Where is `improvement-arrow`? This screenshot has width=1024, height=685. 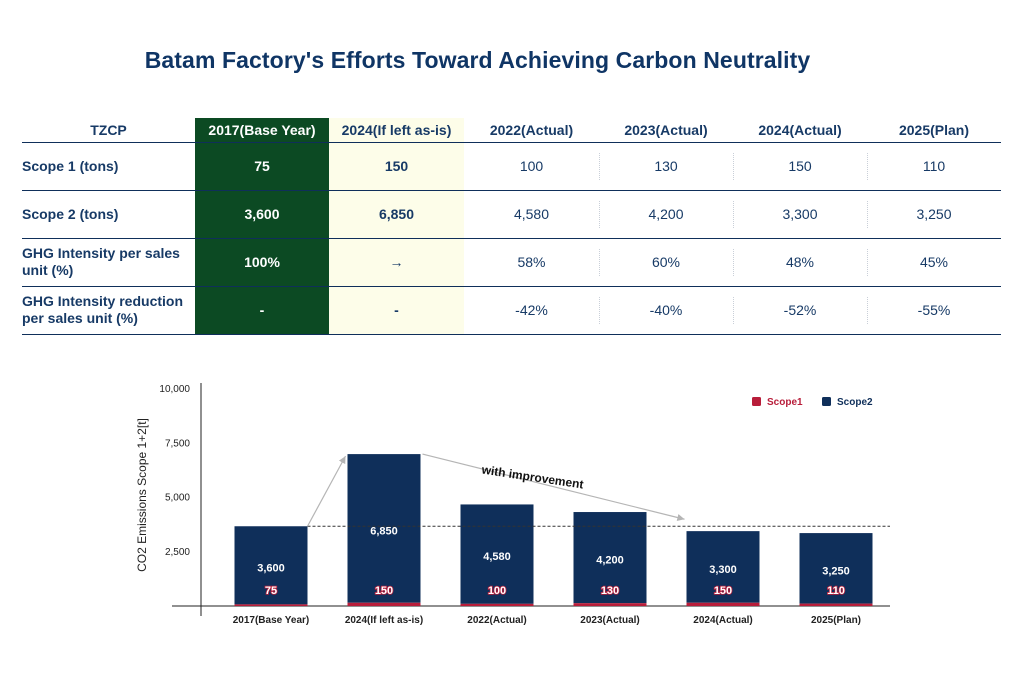
improvement-arrow is located at coordinates (553, 487).